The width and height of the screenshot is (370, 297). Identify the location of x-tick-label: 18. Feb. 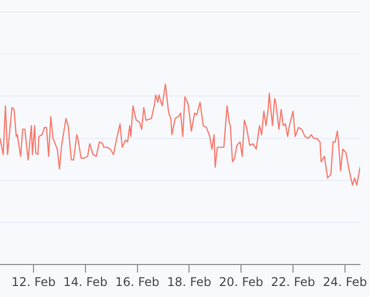
(189, 281).